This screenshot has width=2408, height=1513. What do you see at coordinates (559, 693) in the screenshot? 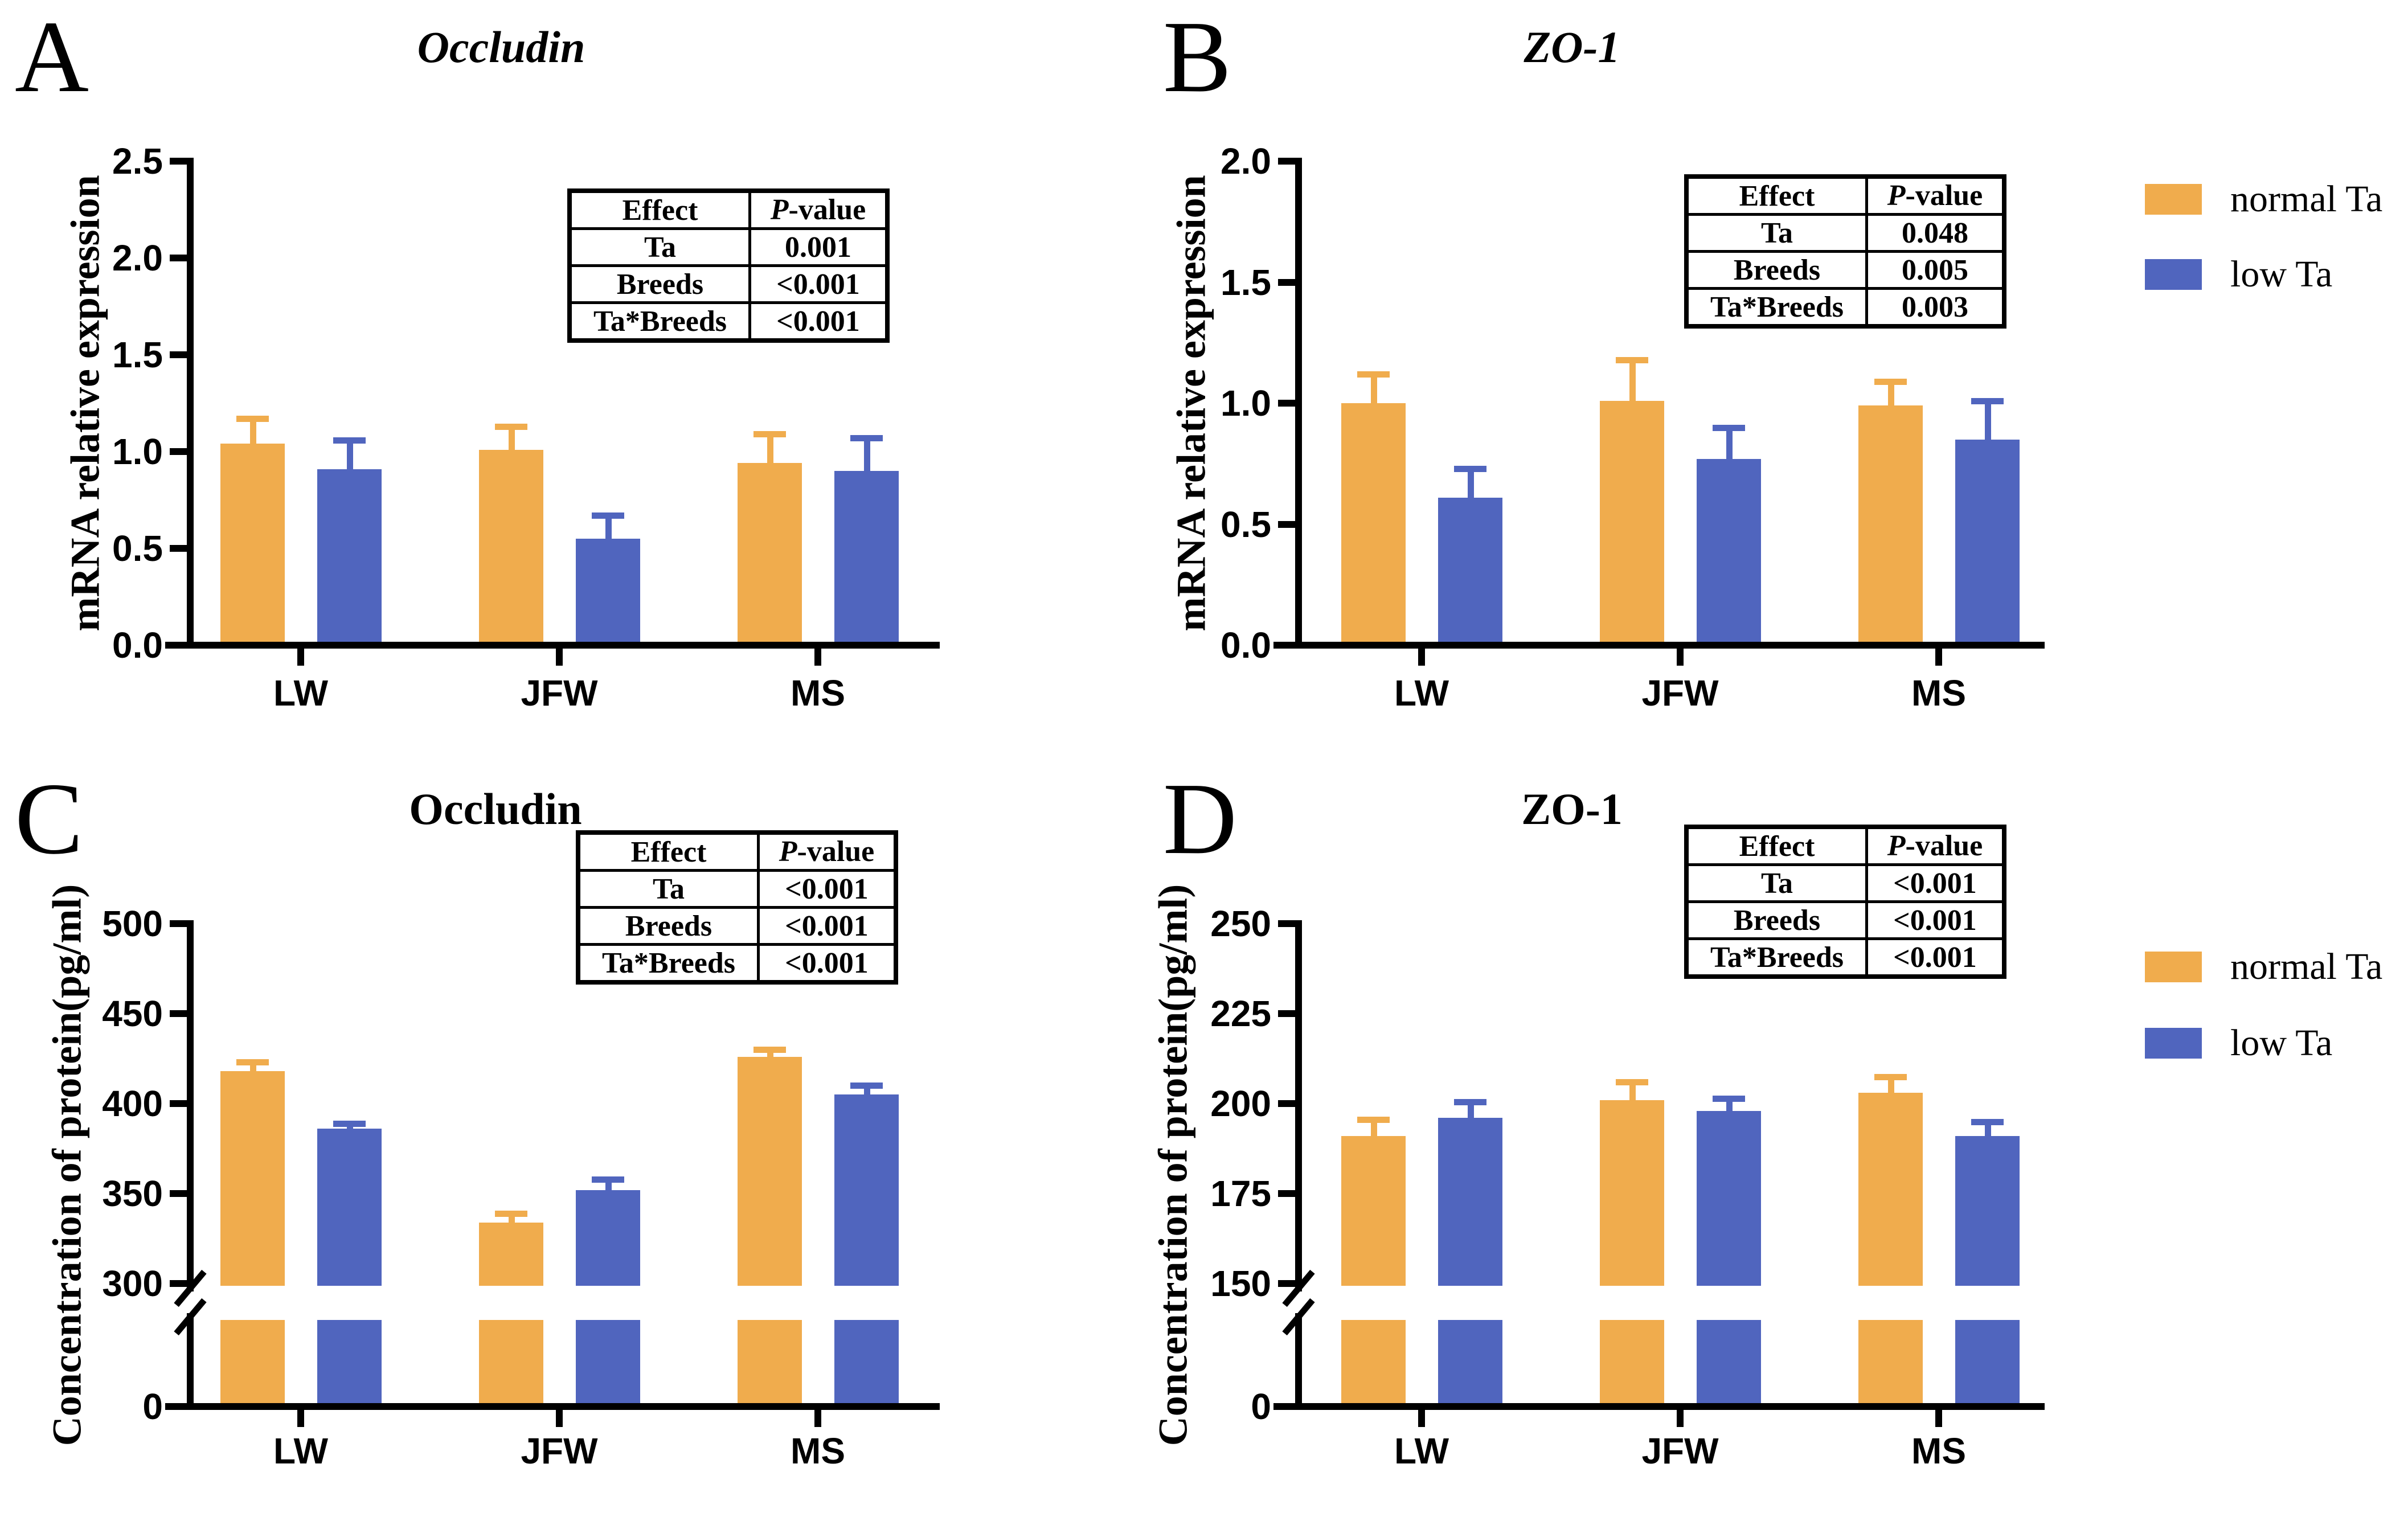
I see `x-category-label-A-JFW: JFW` at bounding box center [559, 693].